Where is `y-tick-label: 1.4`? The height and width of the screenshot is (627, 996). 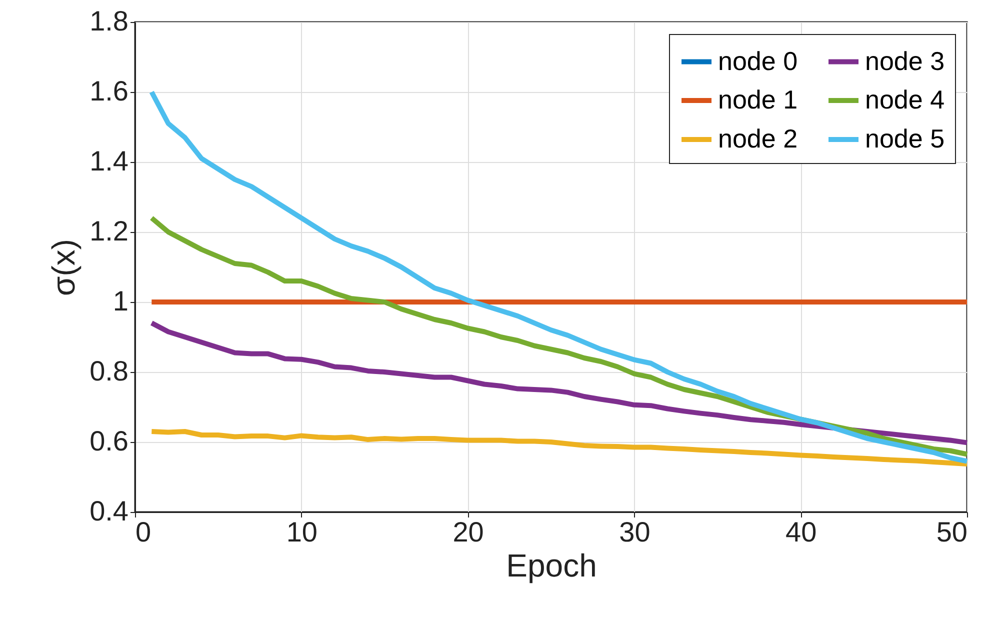 y-tick-label: 1.4 is located at coordinates (109, 161).